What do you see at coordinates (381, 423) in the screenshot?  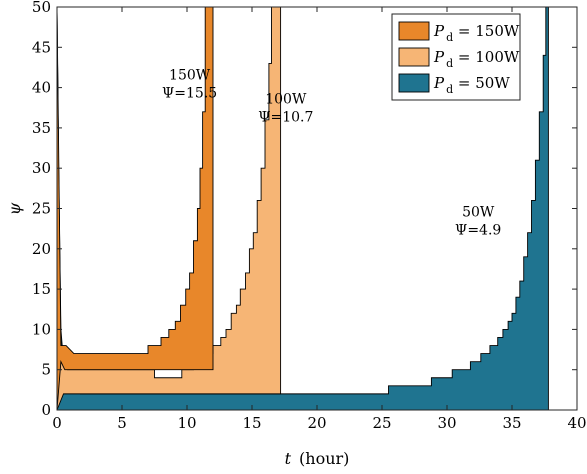 I see `x-tick-label: 25` at bounding box center [381, 423].